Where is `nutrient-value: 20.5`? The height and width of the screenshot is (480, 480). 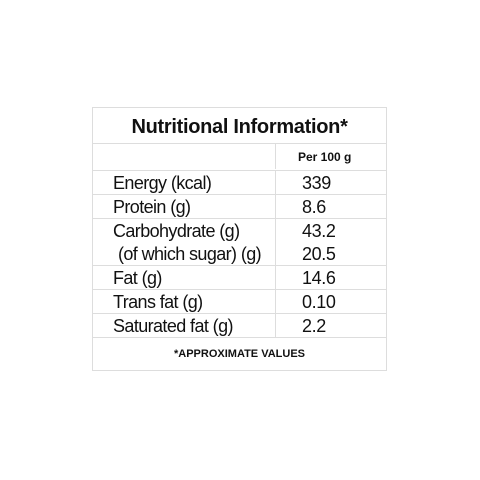
nutrient-value: 20.5 is located at coordinates (319, 254).